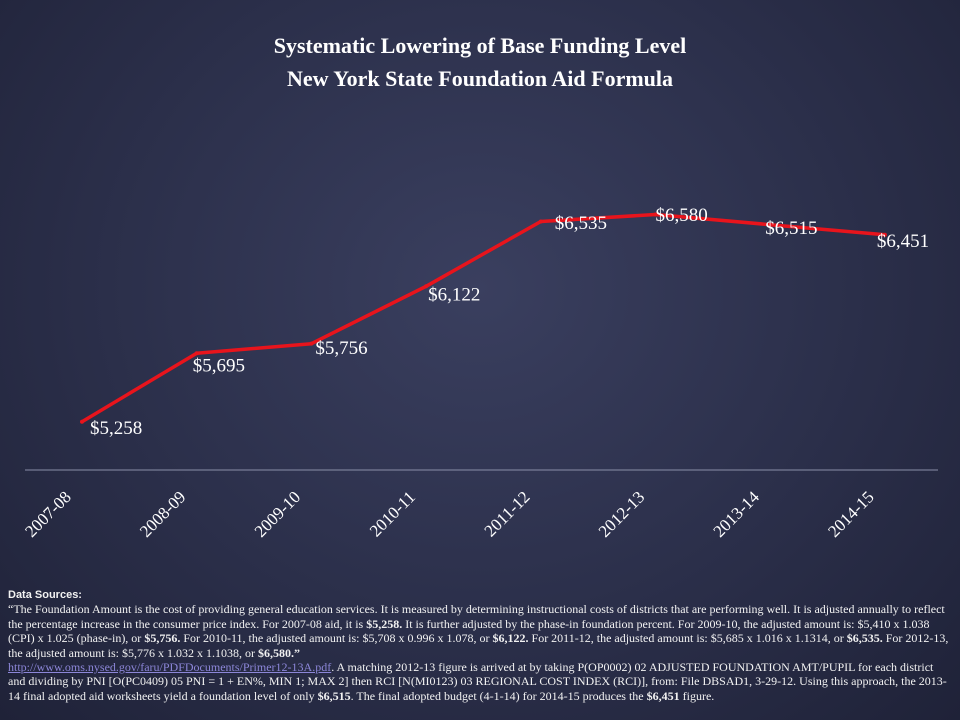 The width and height of the screenshot is (960, 720). What do you see at coordinates (682, 215) in the screenshot?
I see `data-label-2012-13: $6,580` at bounding box center [682, 215].